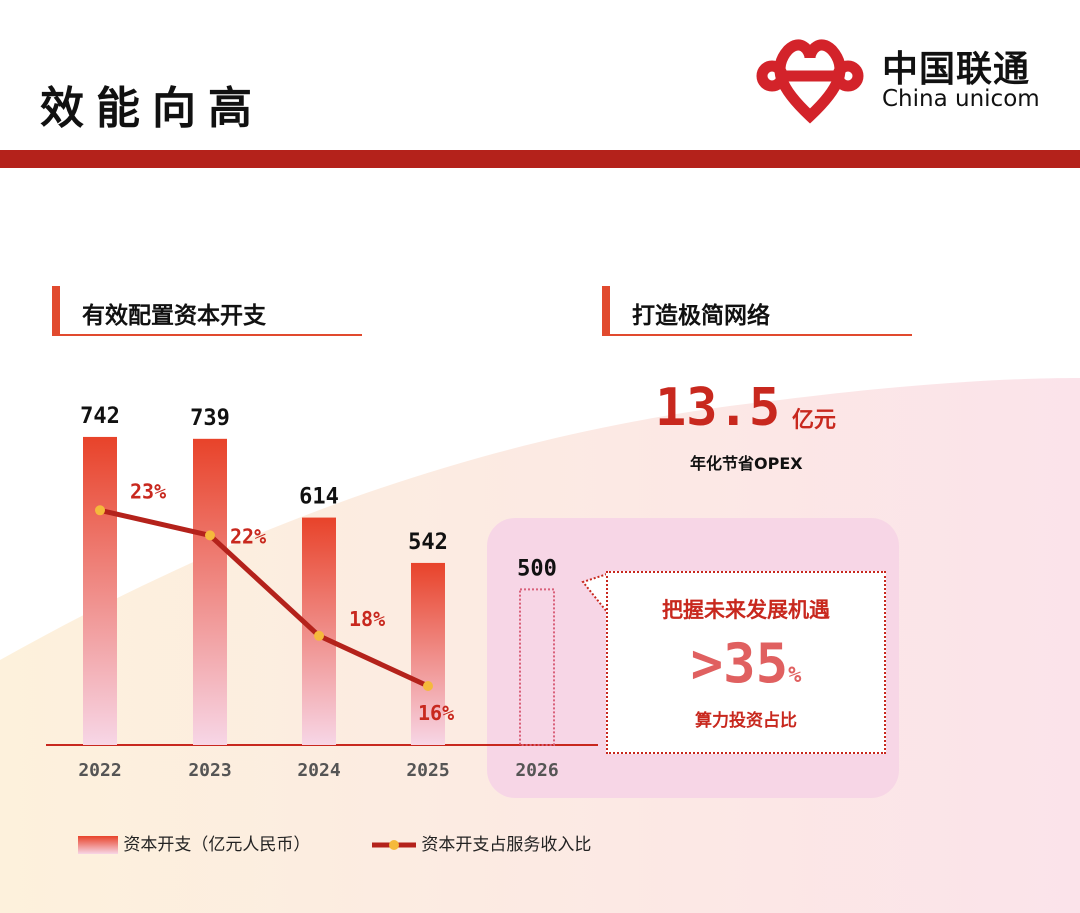  I want to click on legend-swatch-bar, so click(98, 845).